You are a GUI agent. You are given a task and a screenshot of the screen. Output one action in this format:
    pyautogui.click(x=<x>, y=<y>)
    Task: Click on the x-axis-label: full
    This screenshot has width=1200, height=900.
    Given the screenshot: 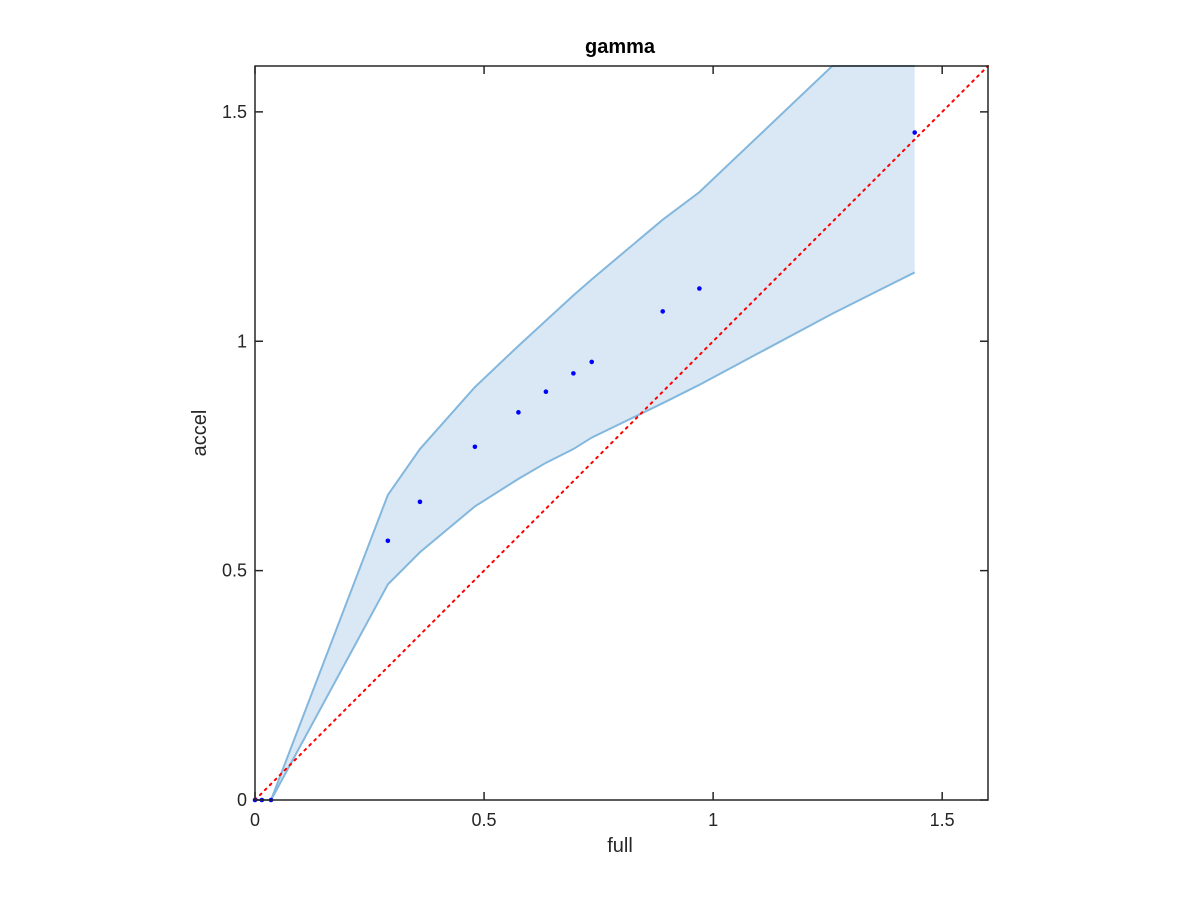 What is the action you would take?
    pyautogui.click(x=620, y=846)
    